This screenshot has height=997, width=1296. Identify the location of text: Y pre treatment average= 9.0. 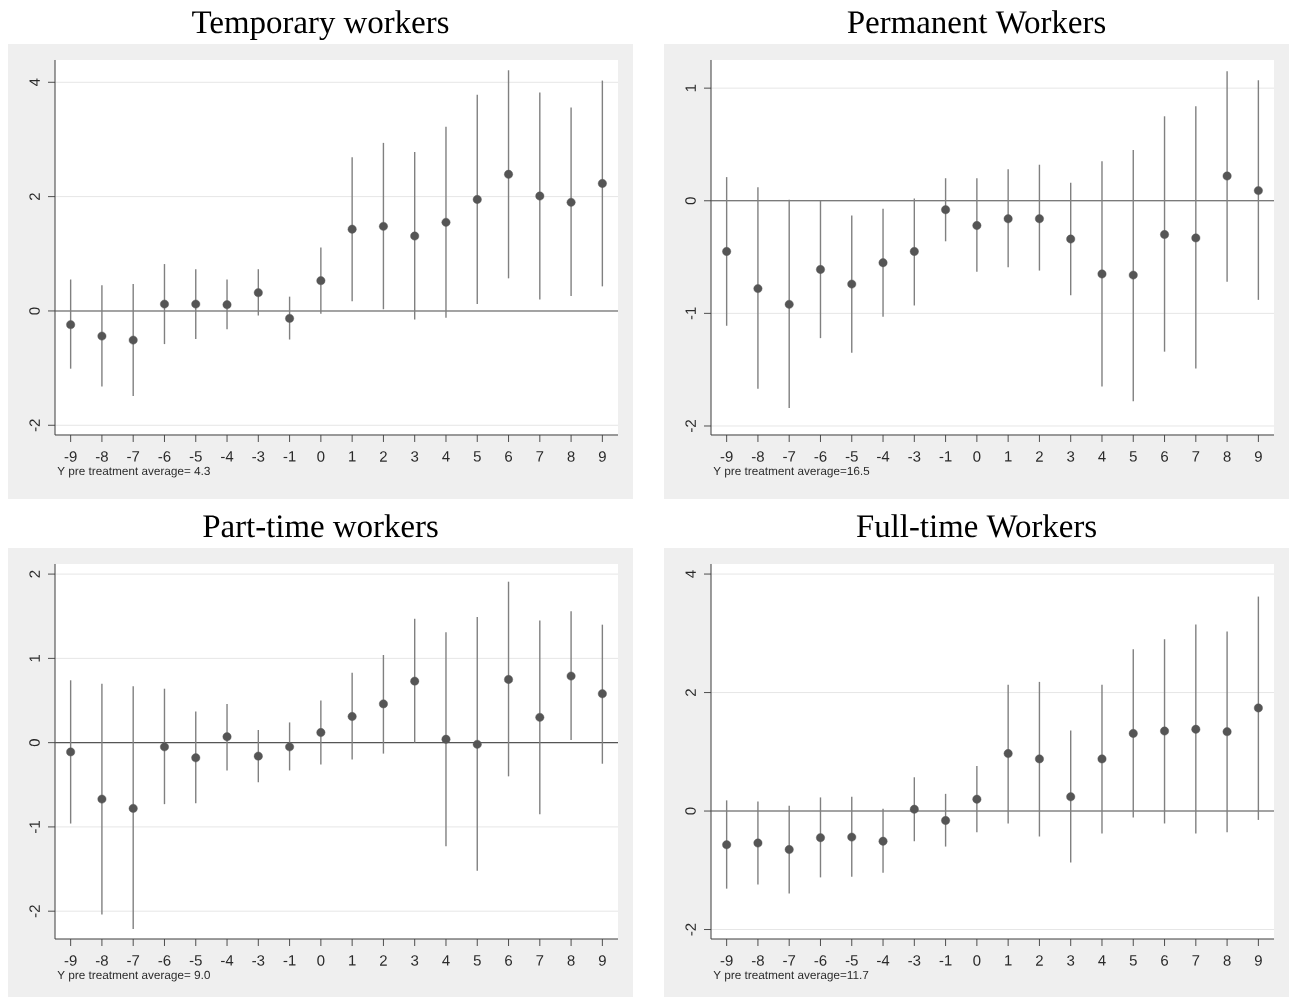
(133, 976).